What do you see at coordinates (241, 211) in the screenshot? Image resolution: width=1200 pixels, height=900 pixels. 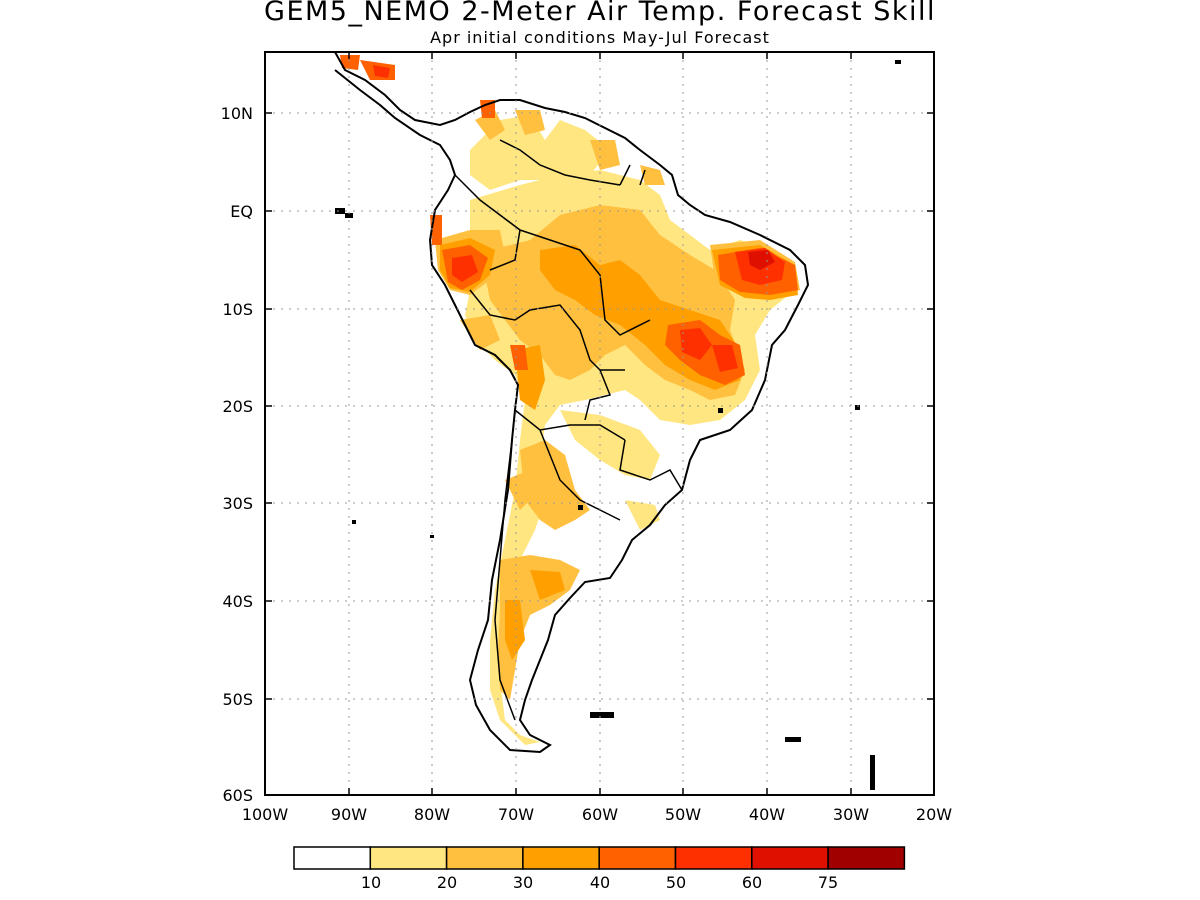 I see `lat-label: EQ` at bounding box center [241, 211].